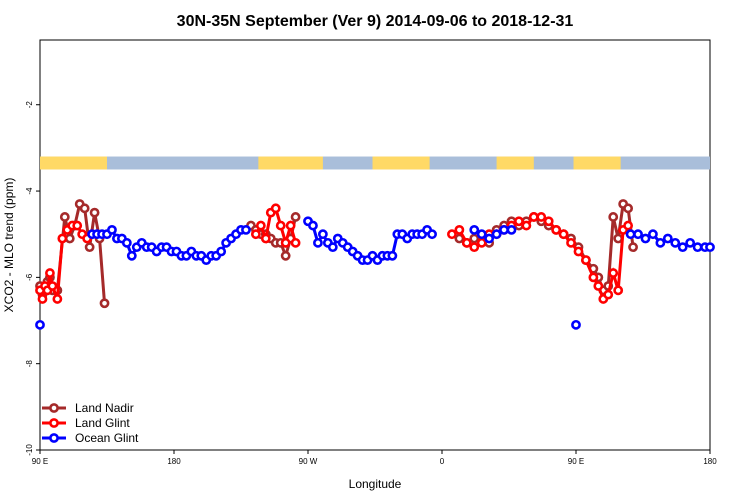 This screenshot has width=750, height=500. What do you see at coordinates (104, 408) in the screenshot?
I see `legend-label: Land Nadir` at bounding box center [104, 408].